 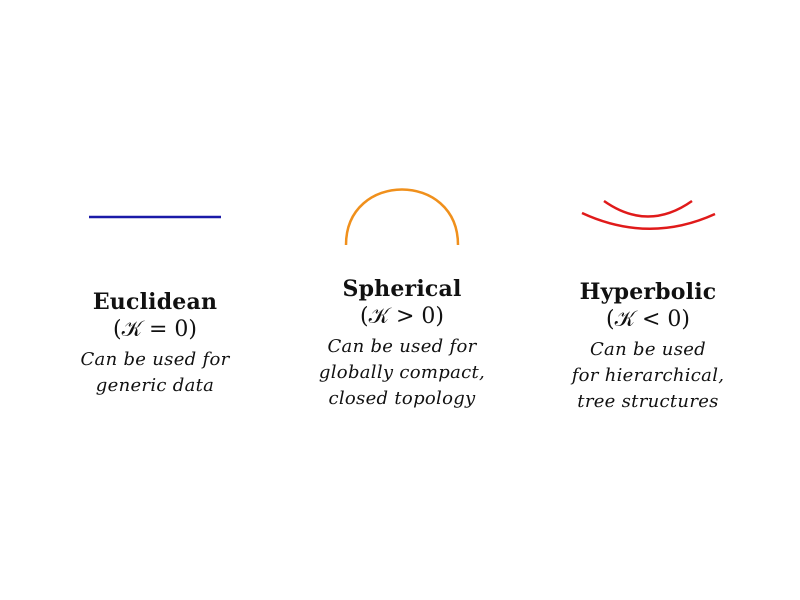 What do you see at coordinates (402, 316) in the screenshot?
I see `spherical-curvature: (𝒦 > 0)` at bounding box center [402, 316].